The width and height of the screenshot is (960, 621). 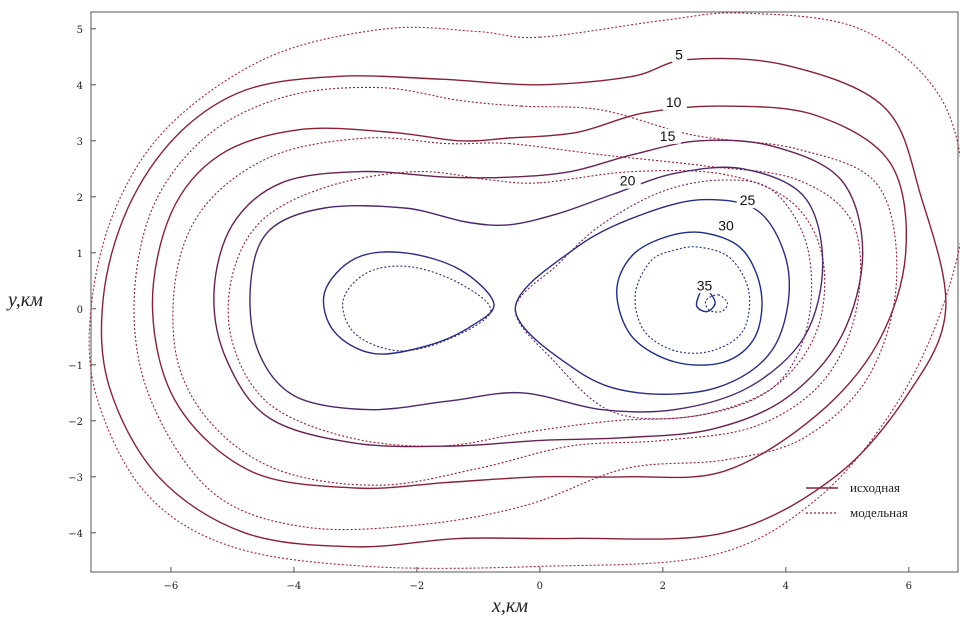 What do you see at coordinates (538, 579) in the screenshot?
I see `x-axis-ticks: −6 −4 −2 0 2 4 6` at bounding box center [538, 579].